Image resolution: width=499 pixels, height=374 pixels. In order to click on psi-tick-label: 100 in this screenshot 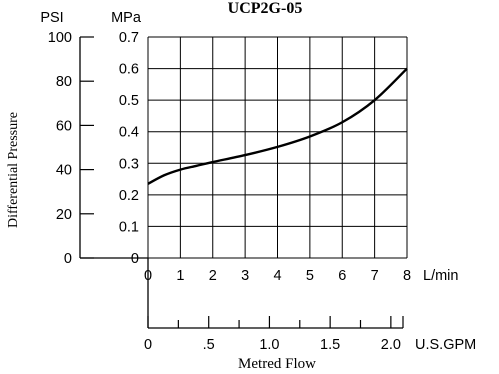, I will do `click(60, 38)`.